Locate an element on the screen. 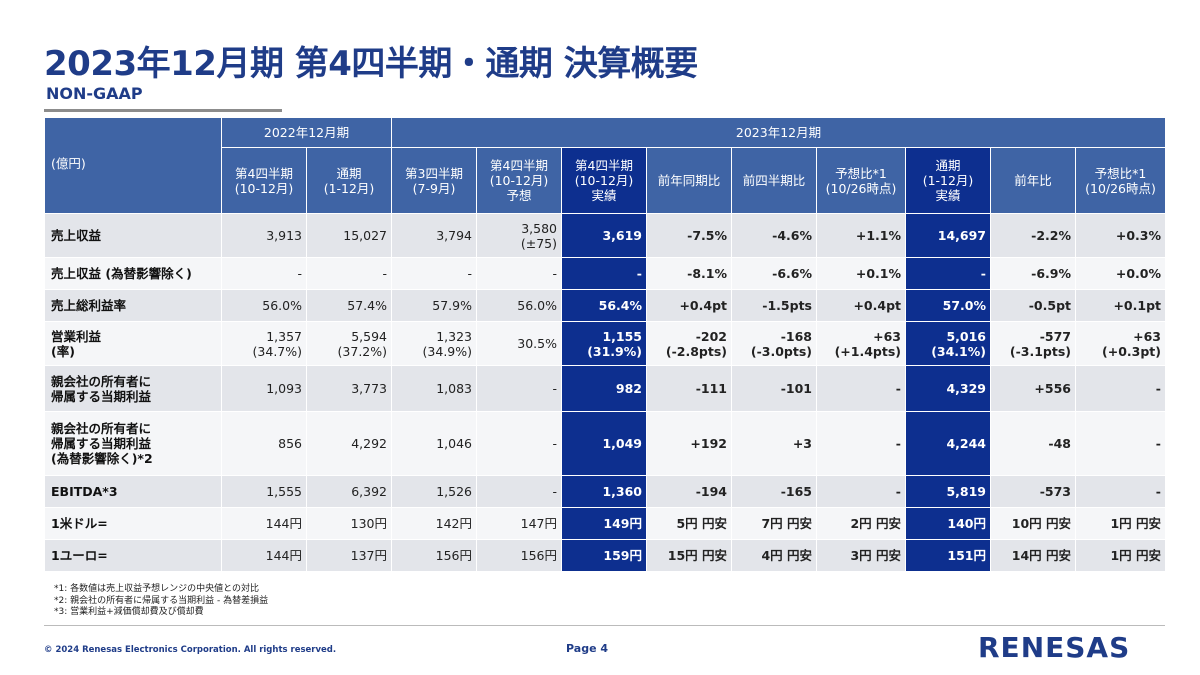  table-cell: 1,526 is located at coordinates (434, 491).